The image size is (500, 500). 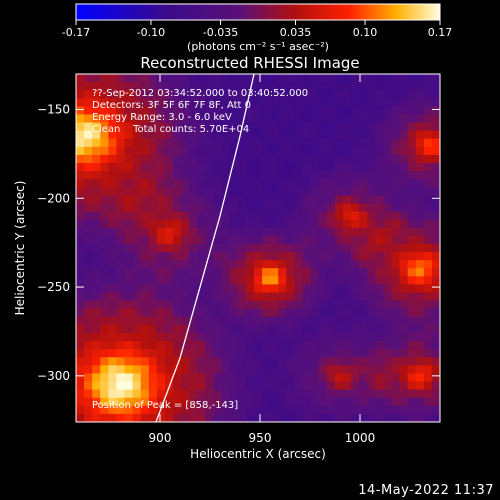 I want to click on x-tick-label: 1000, so click(x=360, y=438).